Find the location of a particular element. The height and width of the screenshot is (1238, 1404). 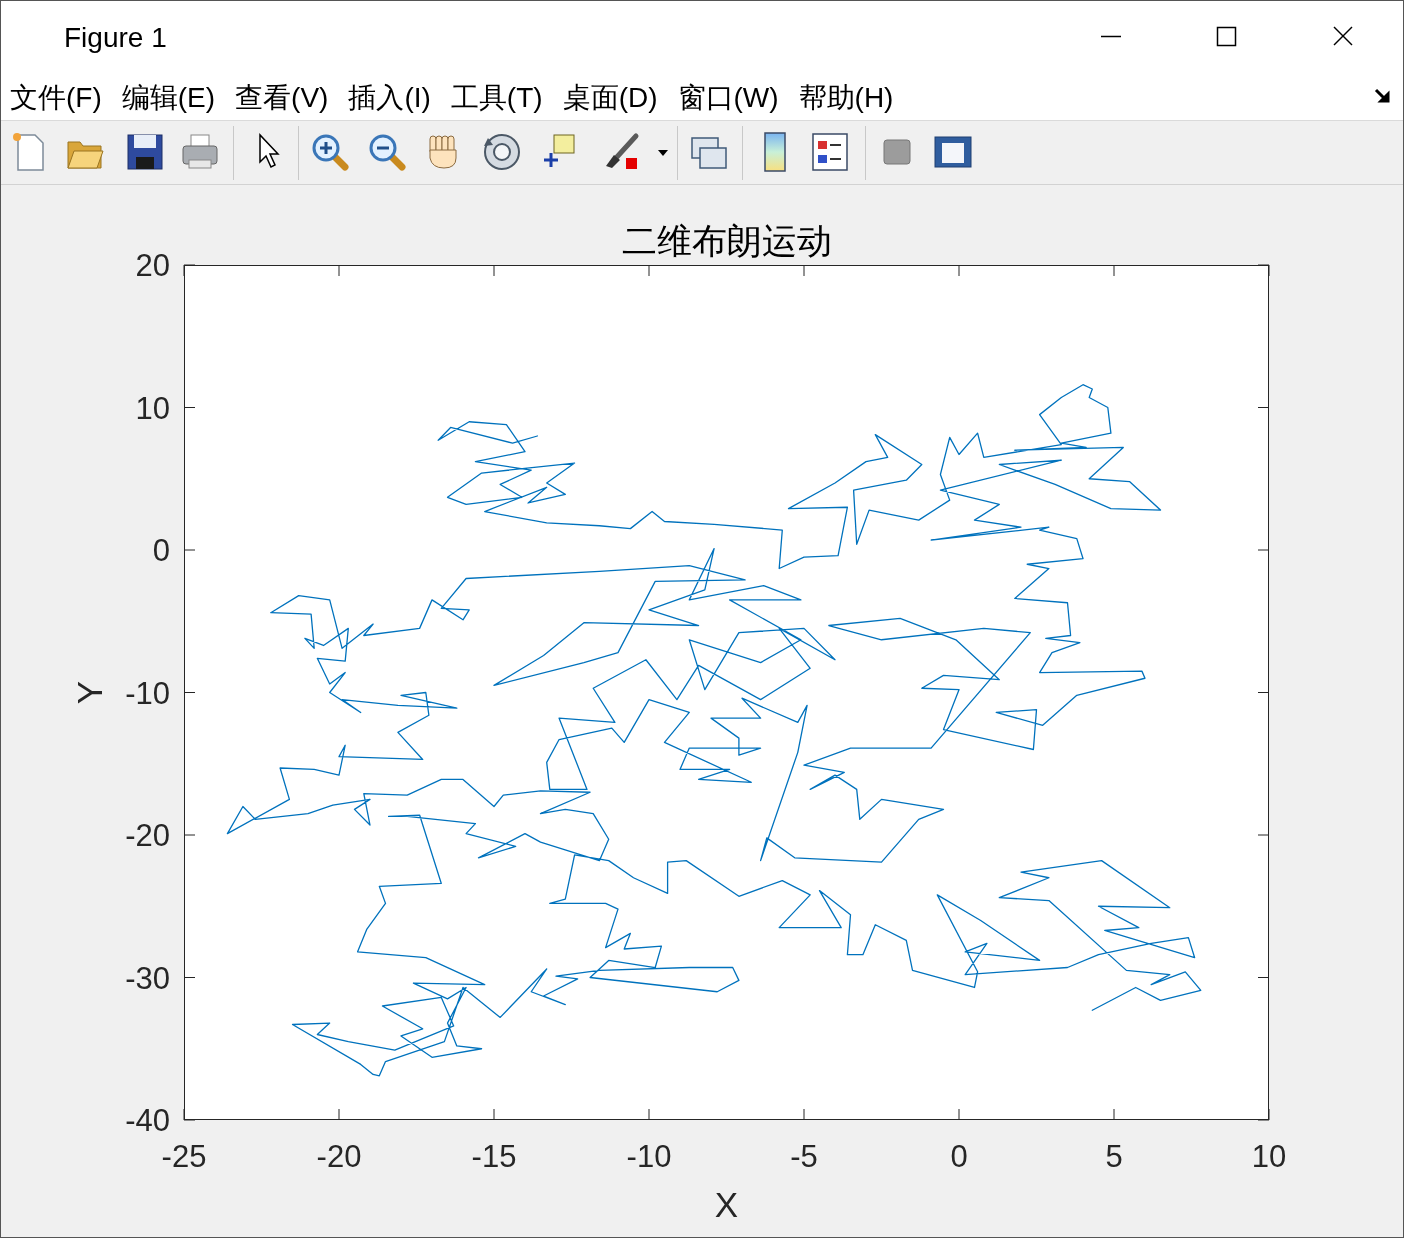

x-axis-title: X is located at coordinates (726, 1204).